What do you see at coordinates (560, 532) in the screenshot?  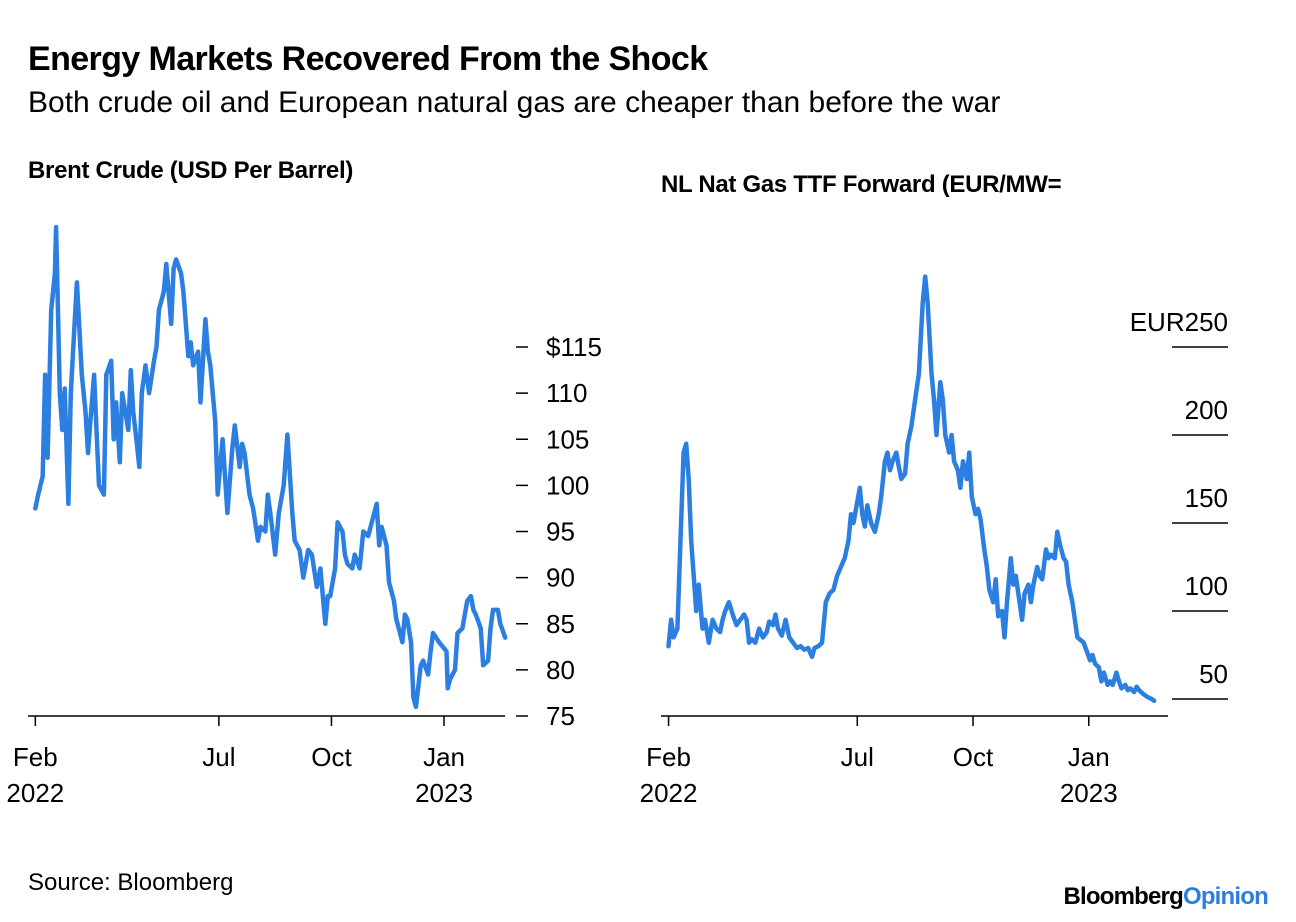 I see `y-tick-label: 95` at bounding box center [560, 532].